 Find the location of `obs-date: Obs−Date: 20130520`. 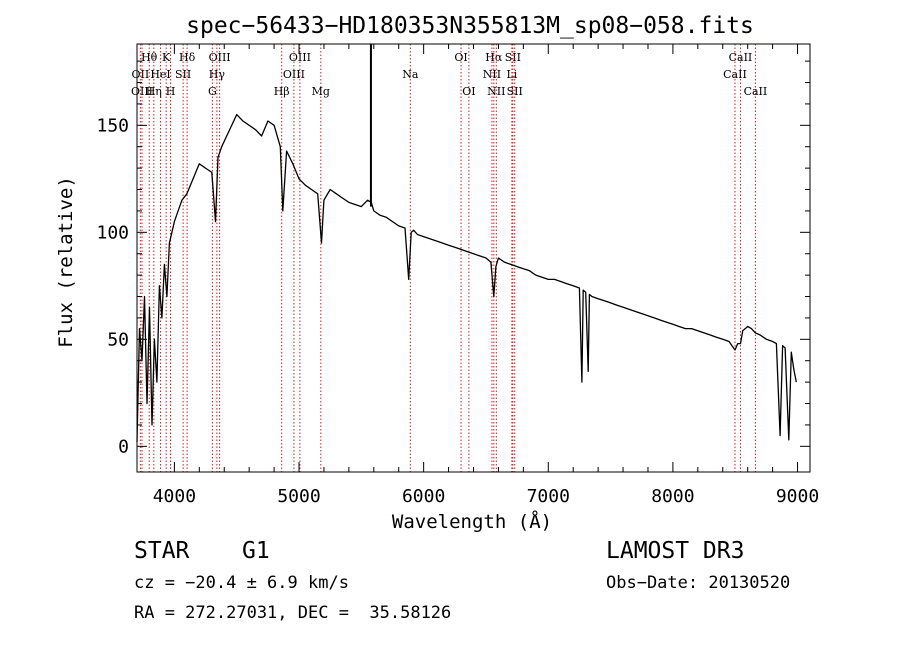

obs-date: Obs−Date: 20130520 is located at coordinates (698, 583).